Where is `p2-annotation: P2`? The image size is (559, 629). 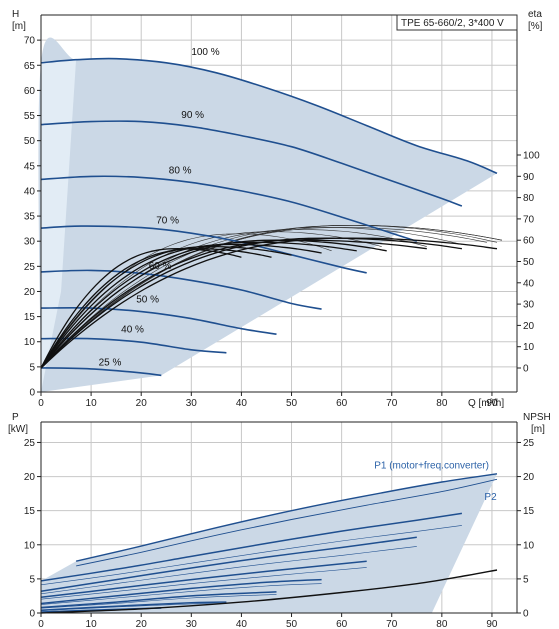 p2-annotation: P2 is located at coordinates (490, 497).